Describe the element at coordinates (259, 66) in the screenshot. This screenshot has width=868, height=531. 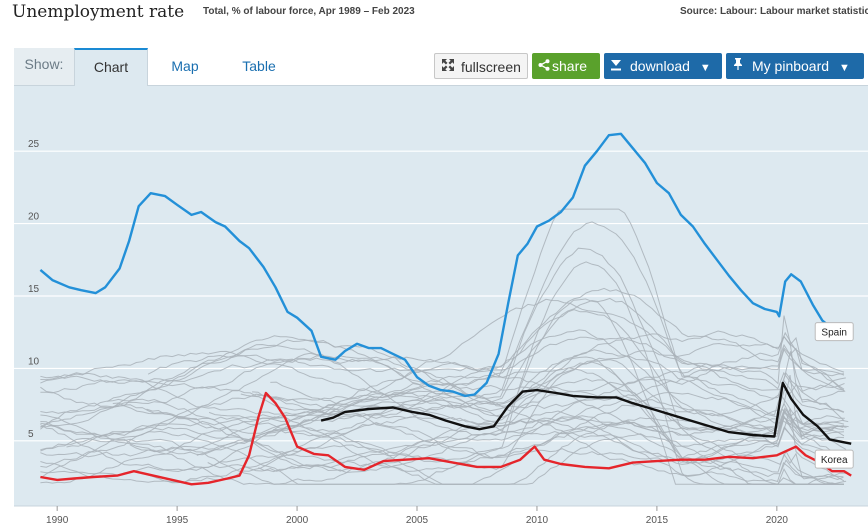
I see `tab-table: Table` at that location.